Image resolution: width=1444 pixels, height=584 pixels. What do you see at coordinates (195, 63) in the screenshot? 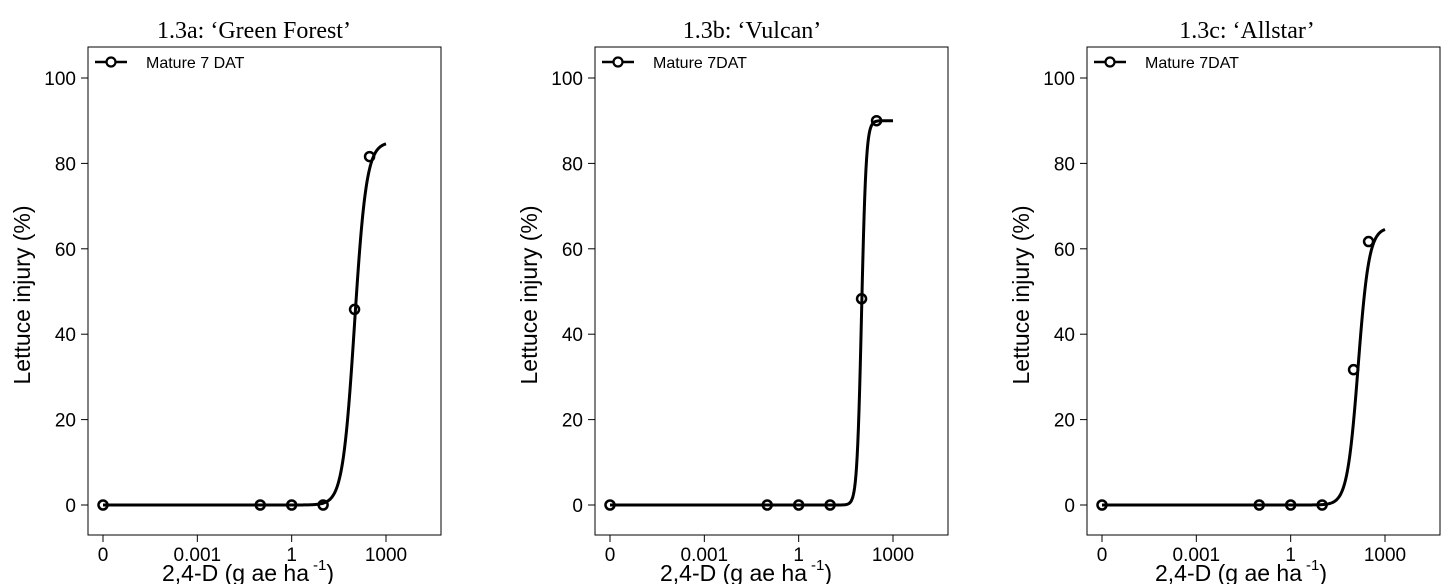
I see `legend-label: Mature 7 DAT` at bounding box center [195, 63].